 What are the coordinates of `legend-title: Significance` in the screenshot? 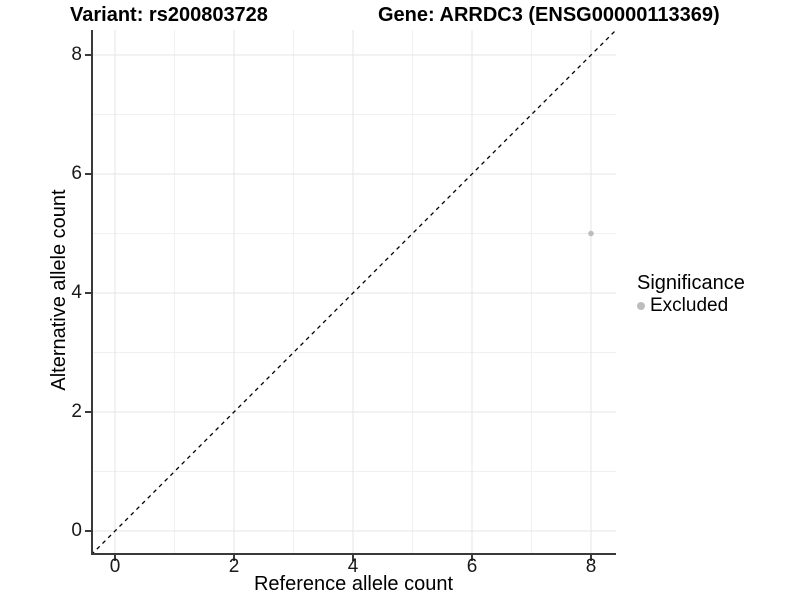 It's located at (691, 283).